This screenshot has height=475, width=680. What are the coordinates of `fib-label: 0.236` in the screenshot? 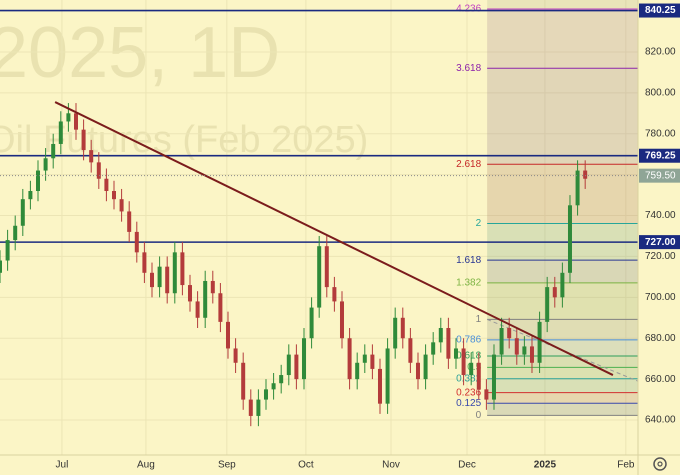 It's located at (468, 392).